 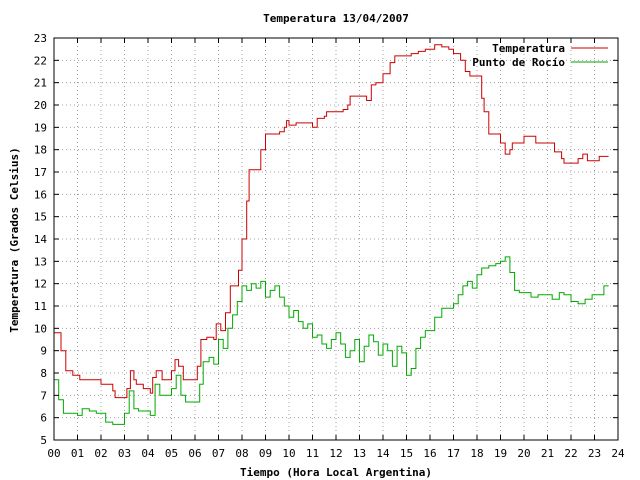 What do you see at coordinates (618, 453) in the screenshot?
I see `x-tick-label: 24` at bounding box center [618, 453].